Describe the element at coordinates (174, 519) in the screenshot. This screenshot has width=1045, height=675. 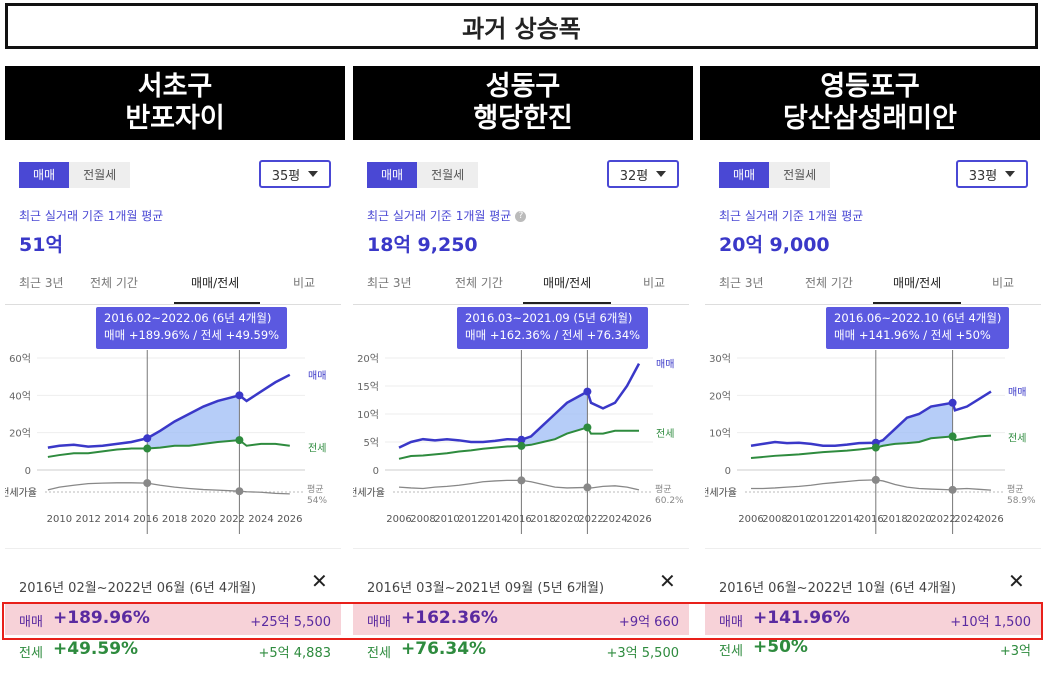
I see `x-tick-label: 2018` at that location.